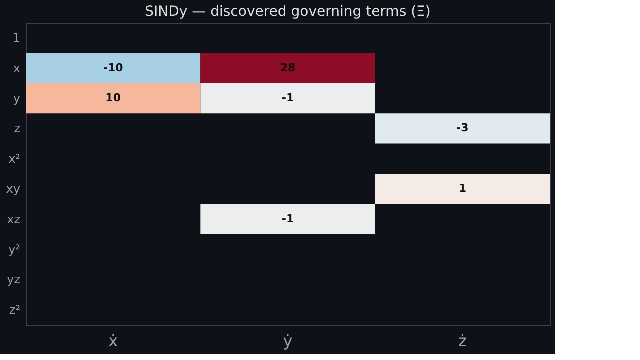 The height and width of the screenshot is (360, 640). I want to click on chart-title: SINDy — discovered governing terms (Ξ), so click(288, 12).